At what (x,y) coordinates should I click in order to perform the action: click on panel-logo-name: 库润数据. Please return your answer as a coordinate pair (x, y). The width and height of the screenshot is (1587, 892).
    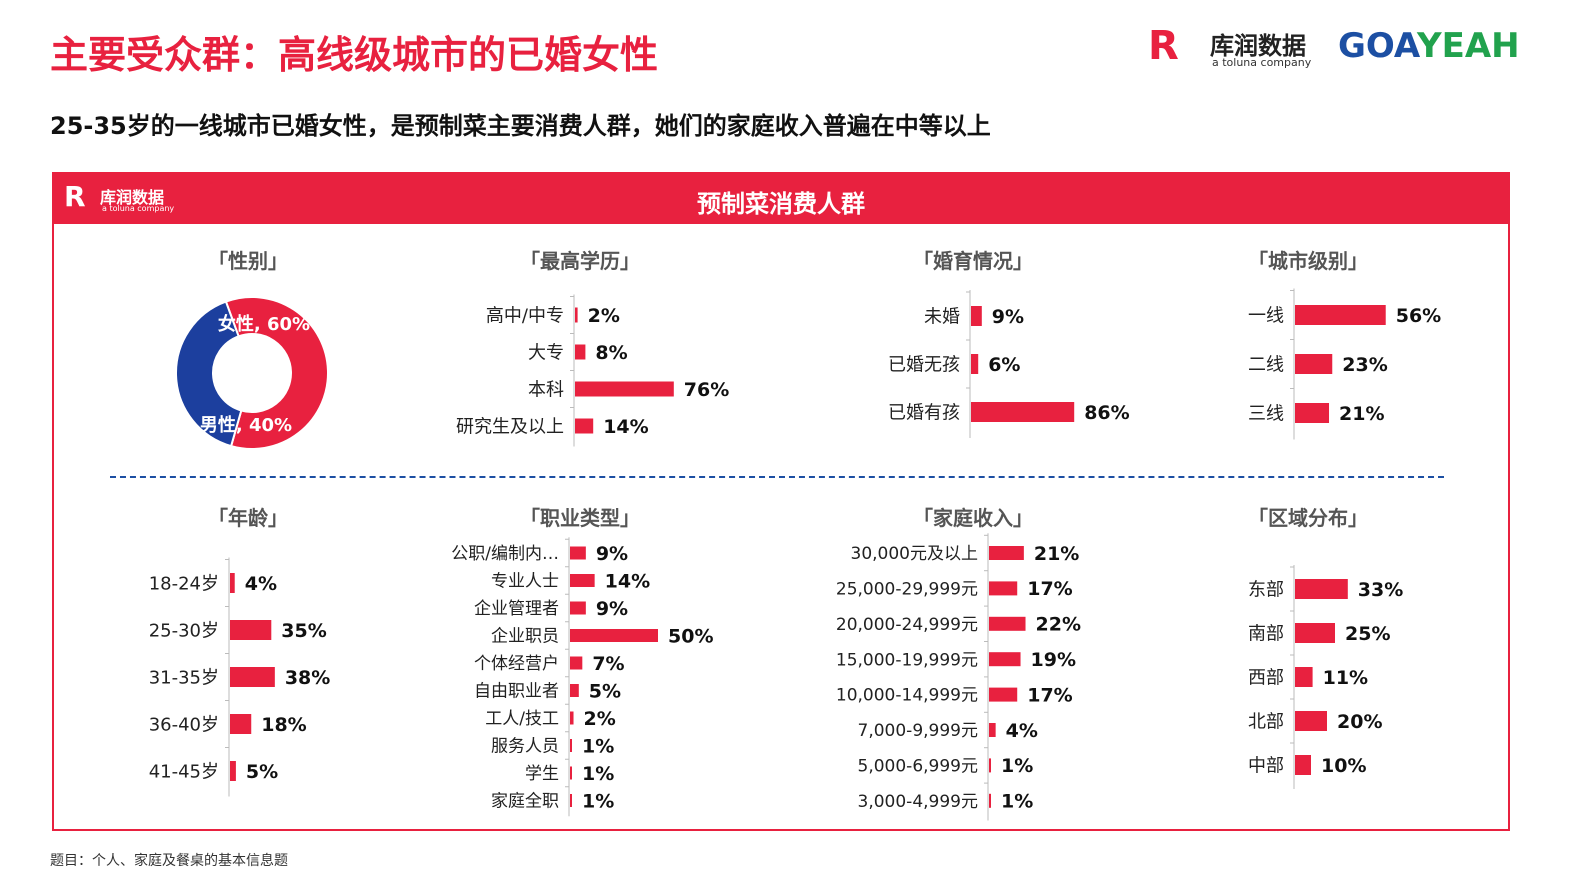
    Looking at the image, I should click on (132, 197).